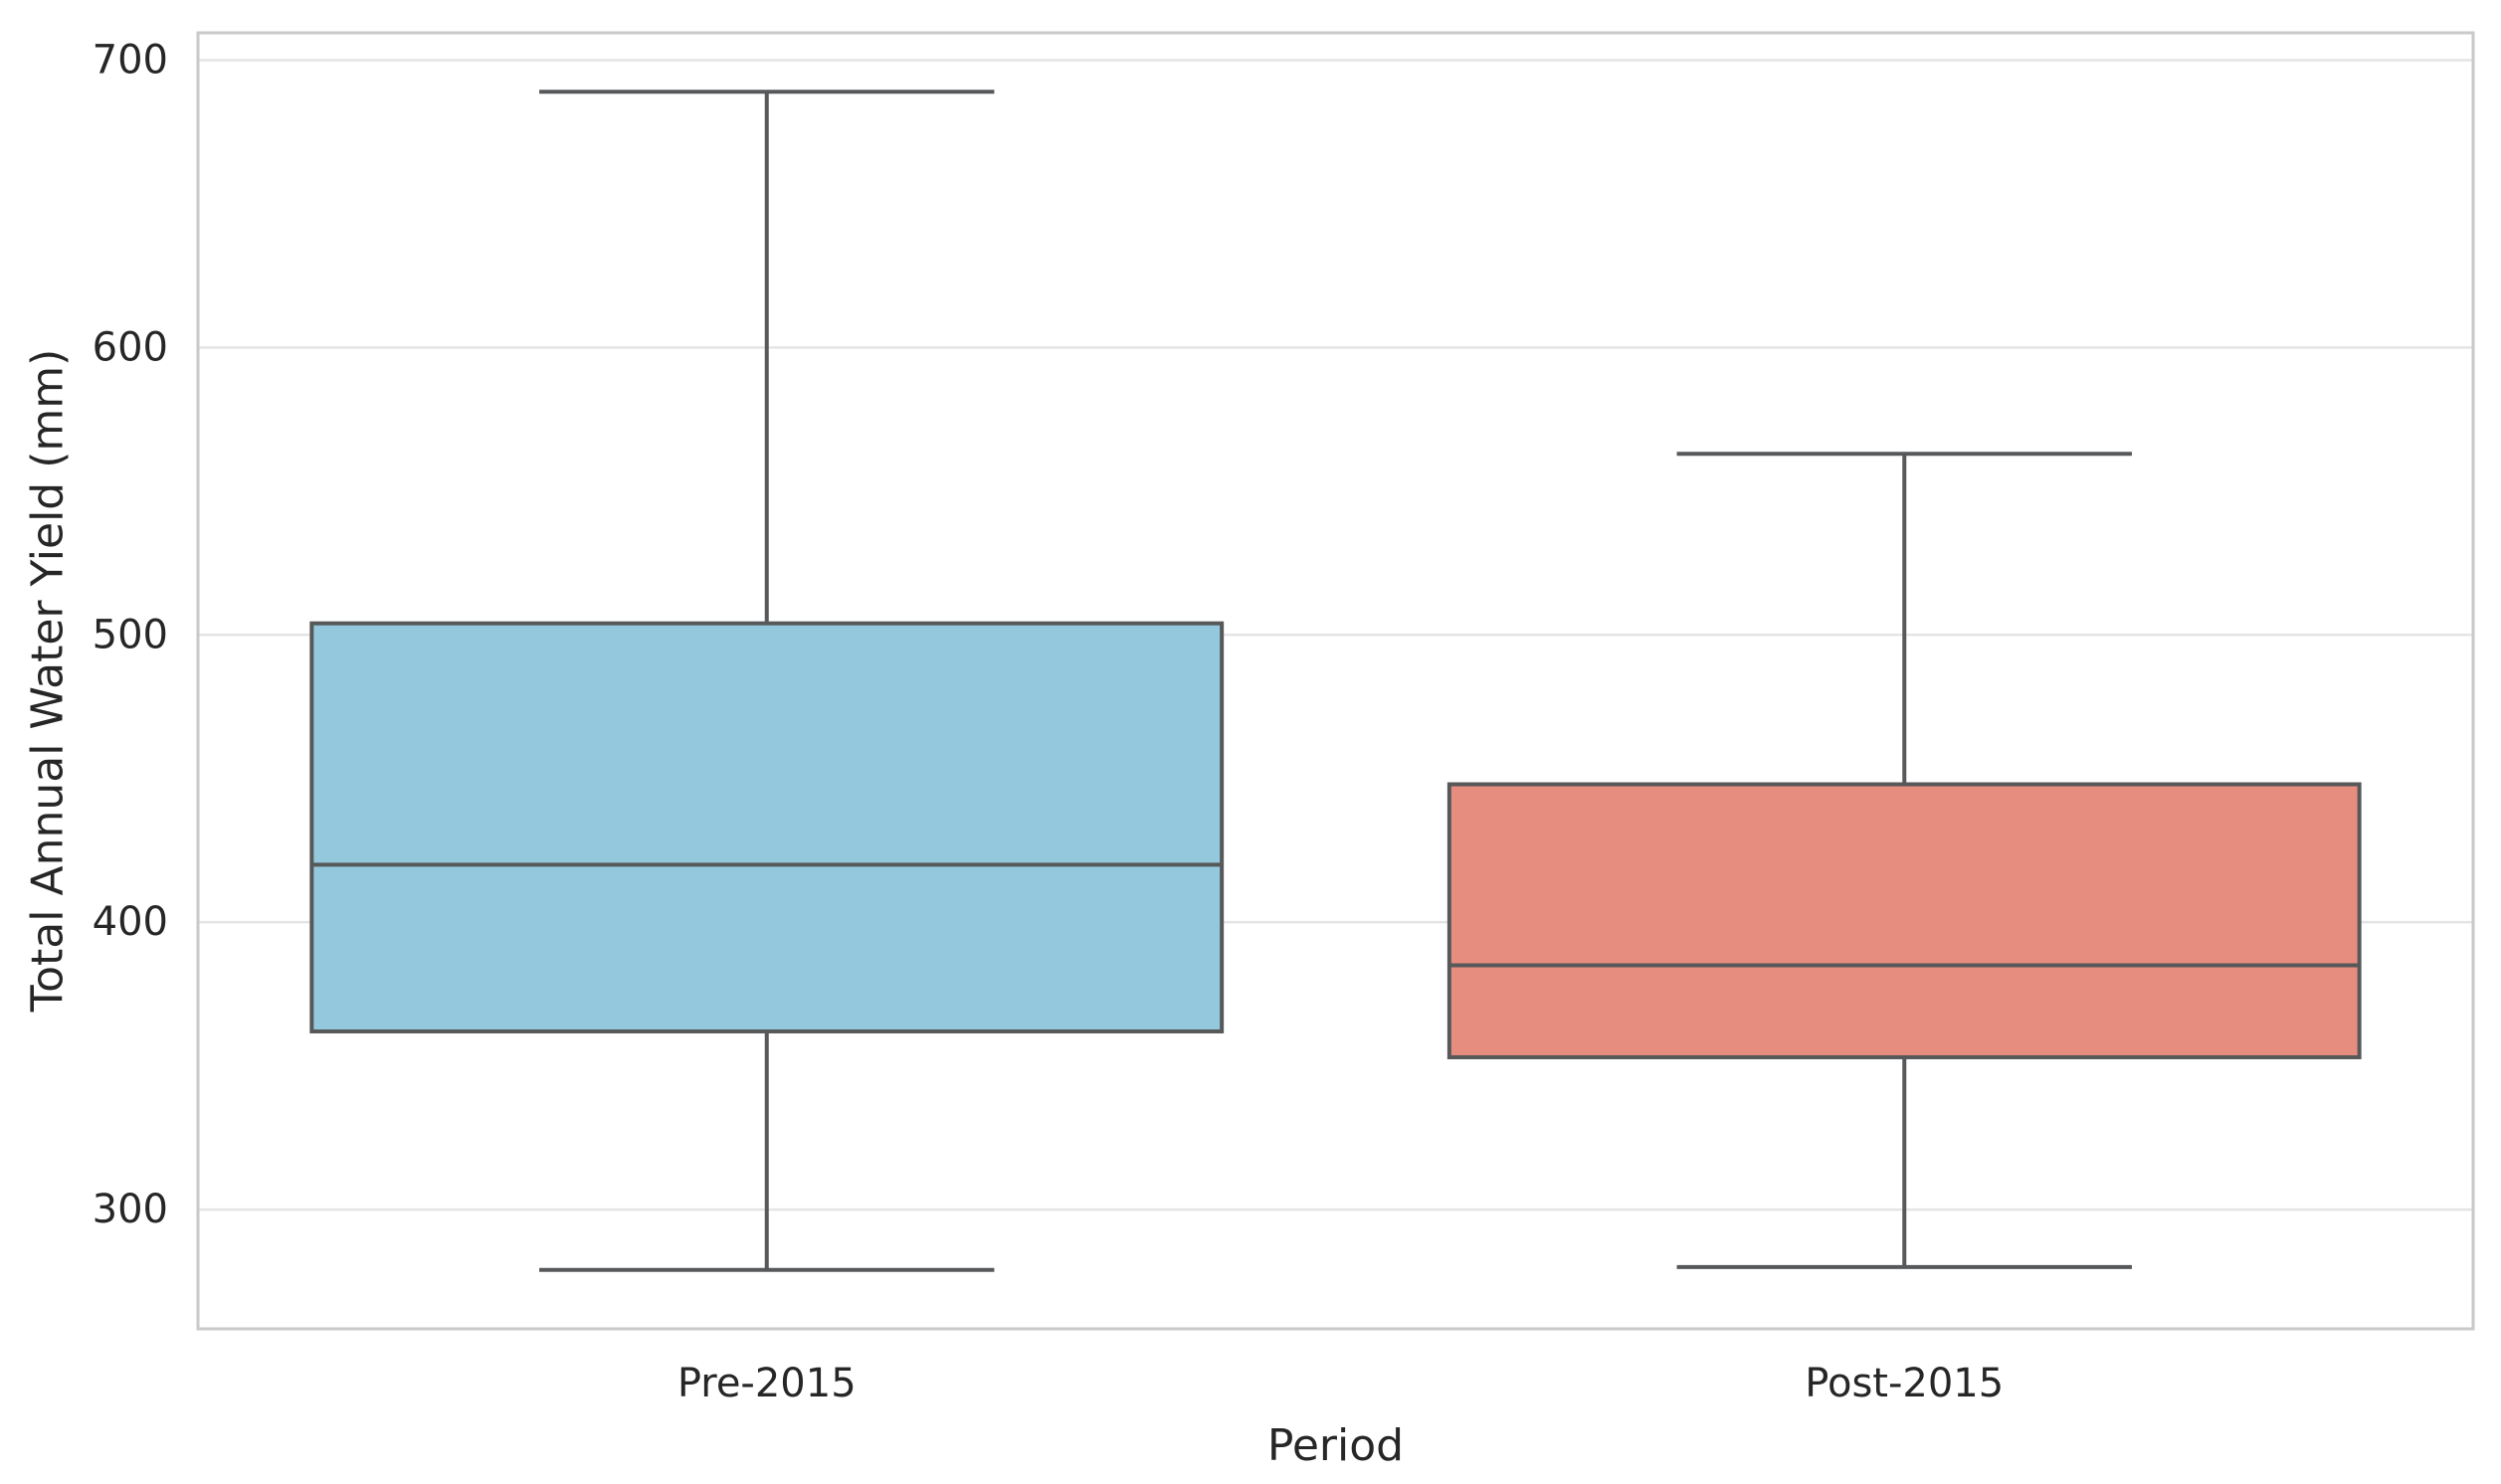 This screenshot has width=2501, height=1484. Describe the element at coordinates (130, 60) in the screenshot. I see `y-tick-label-700: 700` at that location.